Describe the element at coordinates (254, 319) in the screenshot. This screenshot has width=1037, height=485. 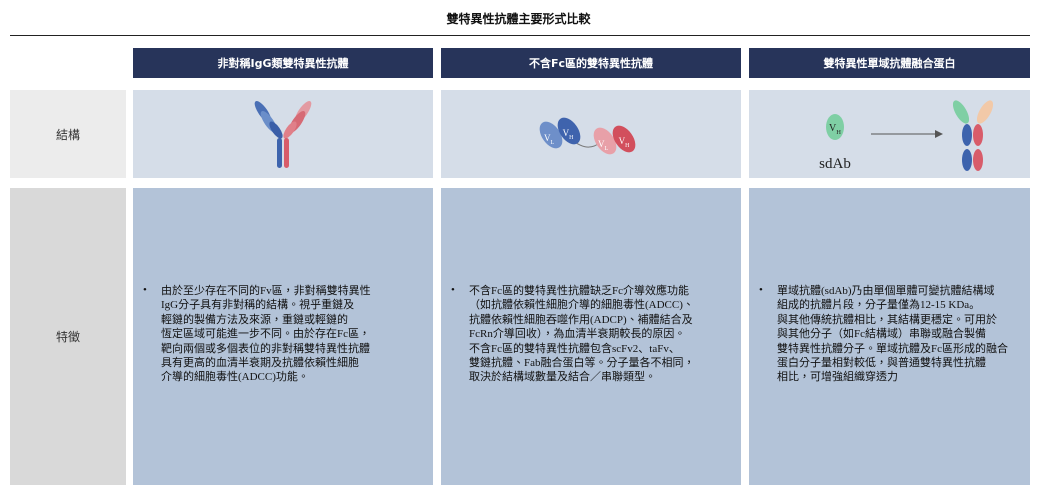
I see `text-line: 輕鏈的製備方法及來源，重鏈或輕鏈的` at that location.